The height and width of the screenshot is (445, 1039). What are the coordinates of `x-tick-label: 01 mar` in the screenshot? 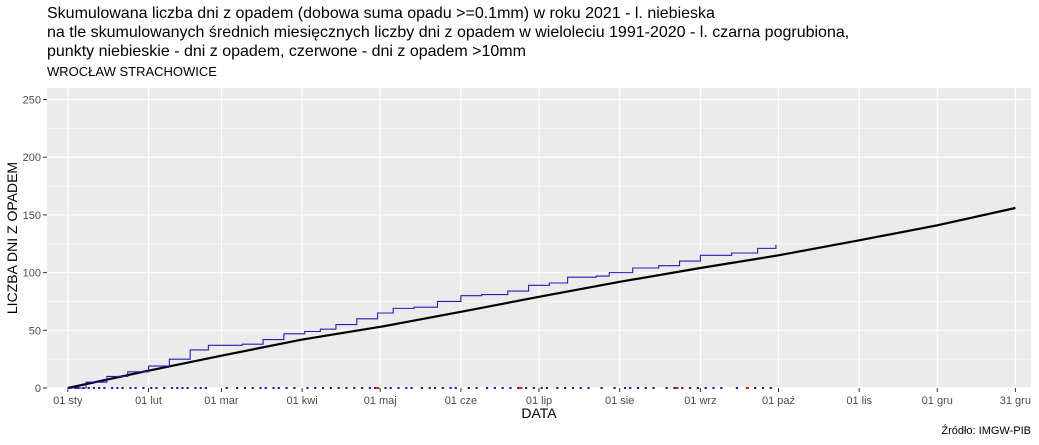 It's located at (221, 401).